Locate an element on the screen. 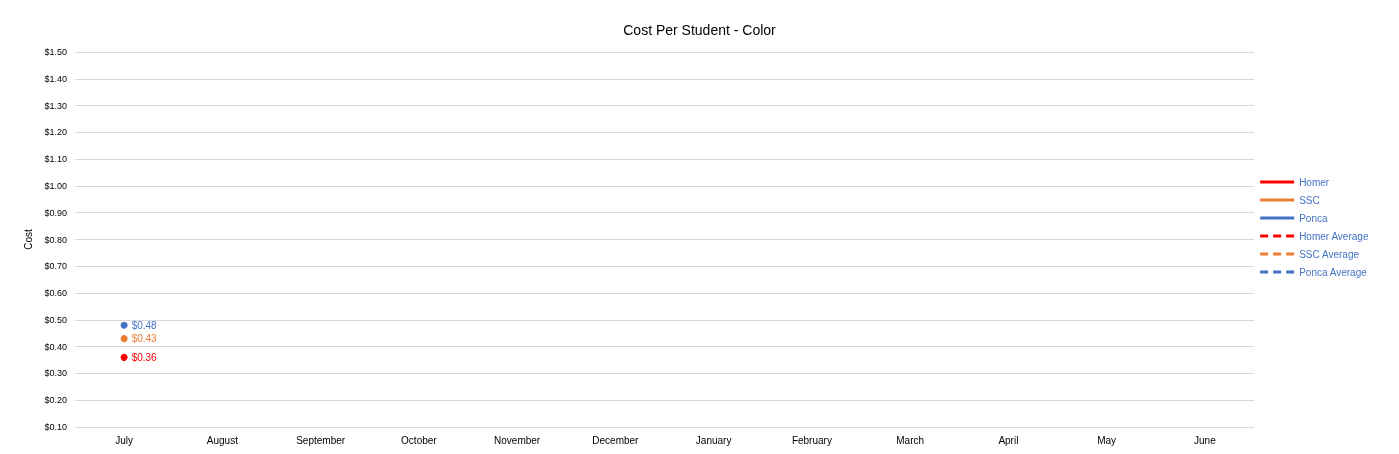  y-tick-label: $0.60 is located at coordinates (55, 293).